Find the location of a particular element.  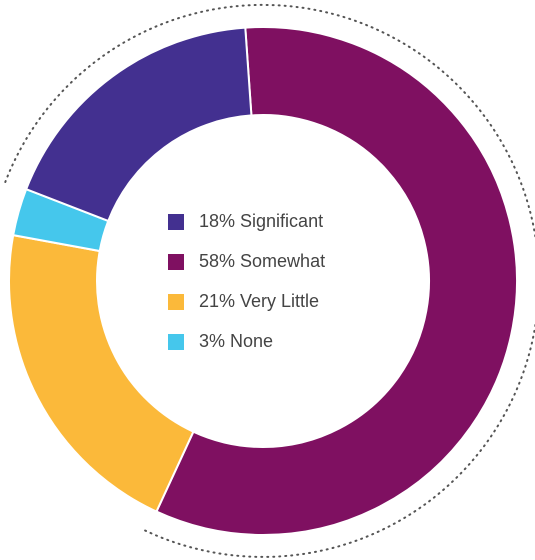

legend-label: 3% None is located at coordinates (236, 341).